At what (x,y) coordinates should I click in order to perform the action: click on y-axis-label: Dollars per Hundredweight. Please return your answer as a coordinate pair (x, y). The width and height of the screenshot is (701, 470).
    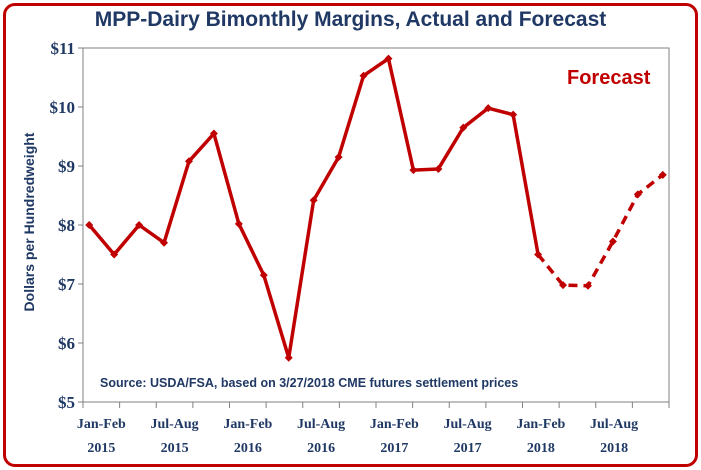
    Looking at the image, I should click on (29, 221).